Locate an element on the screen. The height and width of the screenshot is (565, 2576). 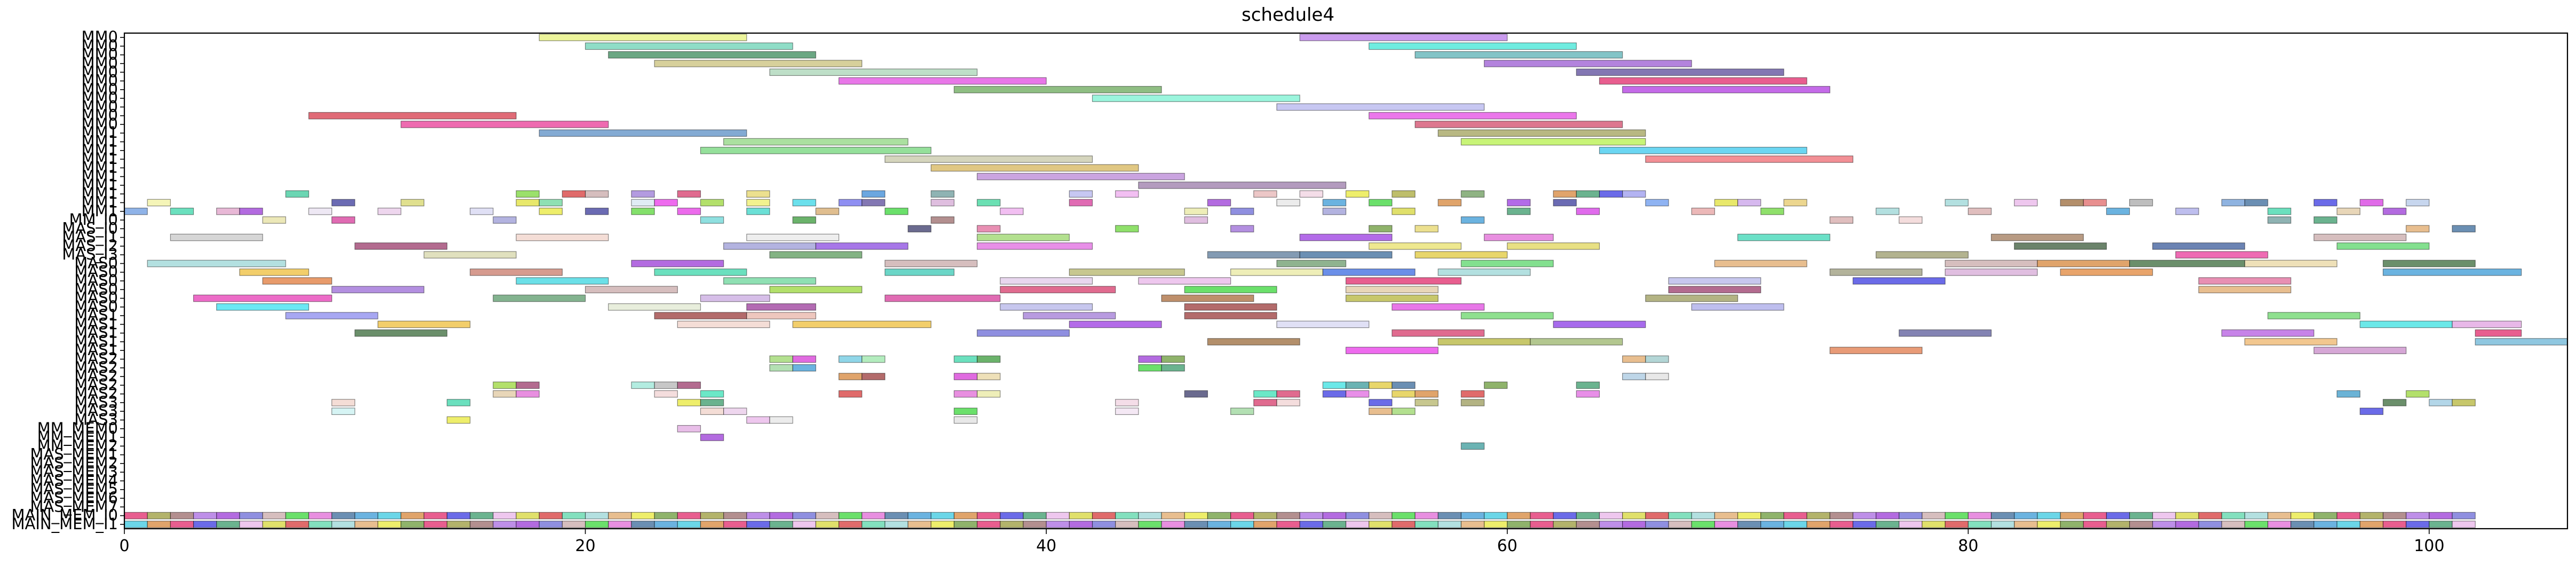
y-tick-label: MAS_MEM7 is located at coordinates (74, 506).